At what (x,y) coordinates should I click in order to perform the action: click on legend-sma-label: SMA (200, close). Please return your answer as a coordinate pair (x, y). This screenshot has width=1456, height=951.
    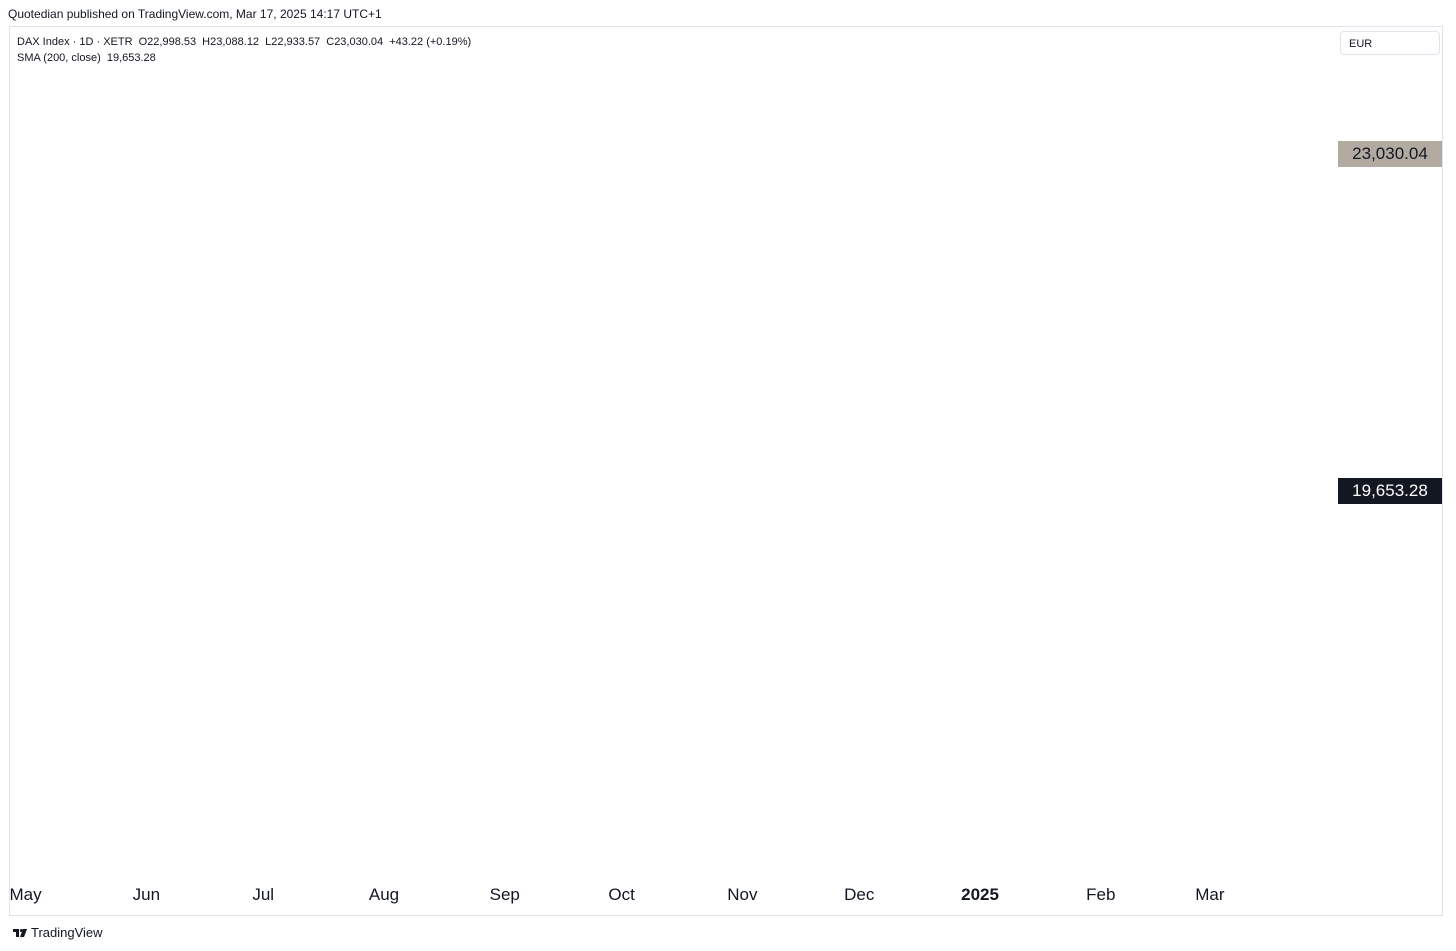
    Looking at the image, I should click on (59, 58).